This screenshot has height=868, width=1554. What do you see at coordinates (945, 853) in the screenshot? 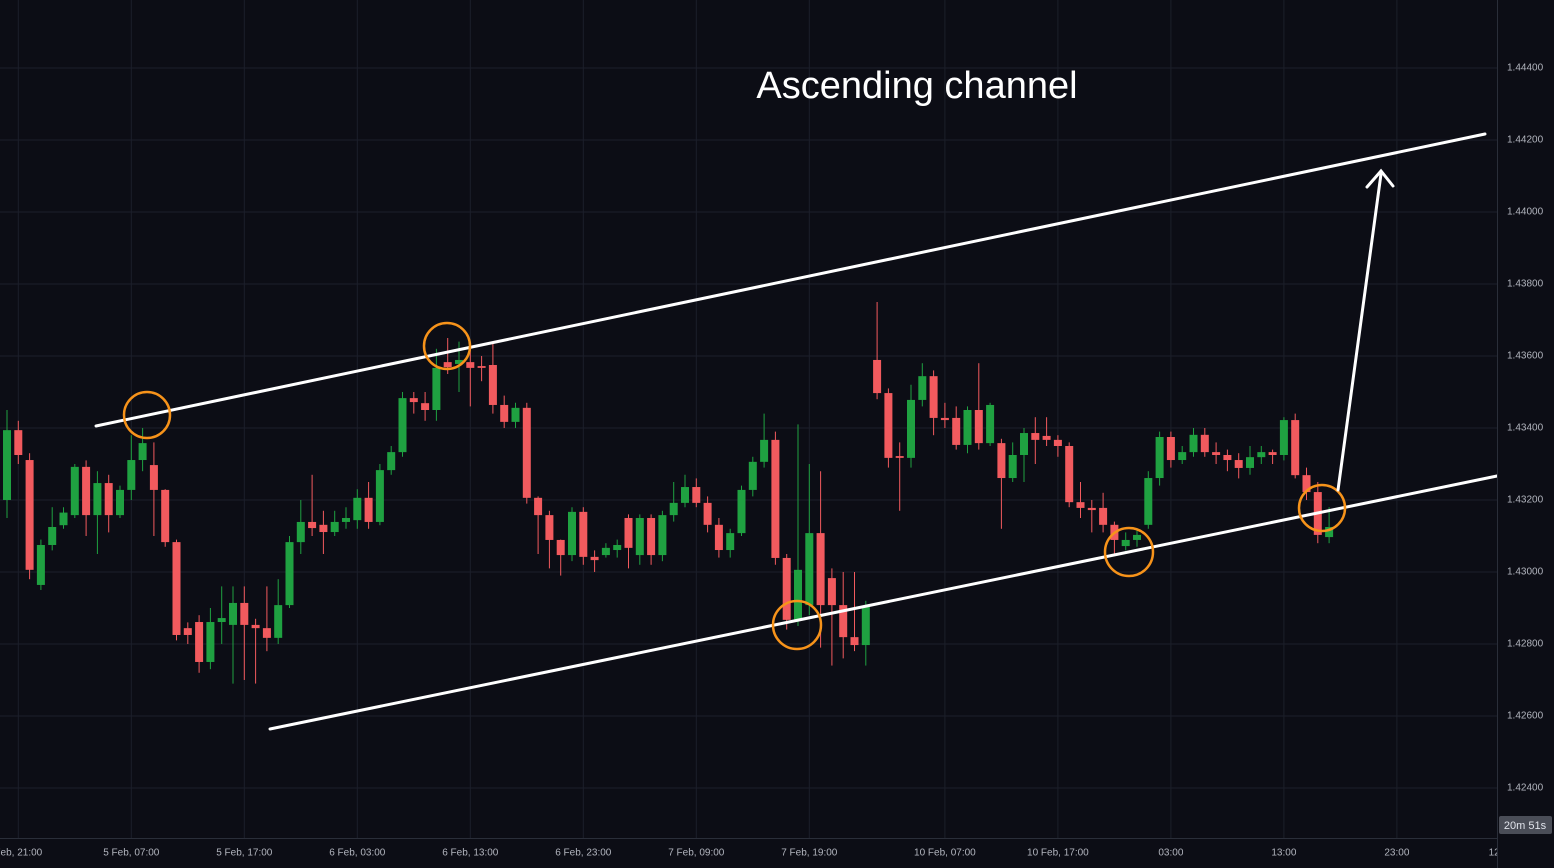
I see `x-tick-label: 10 Feb, 07:00` at bounding box center [945, 853].